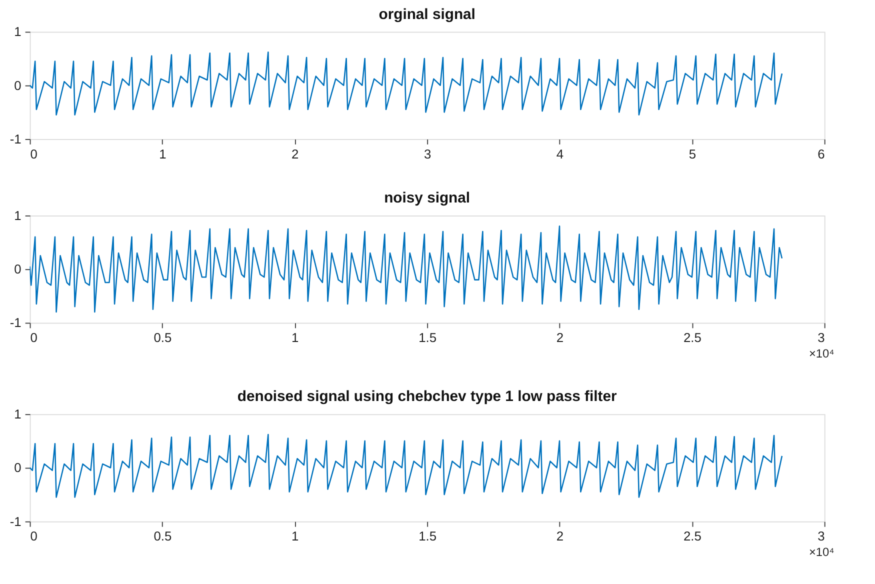  I want to click on chart-title: noisy signal, so click(427, 198).